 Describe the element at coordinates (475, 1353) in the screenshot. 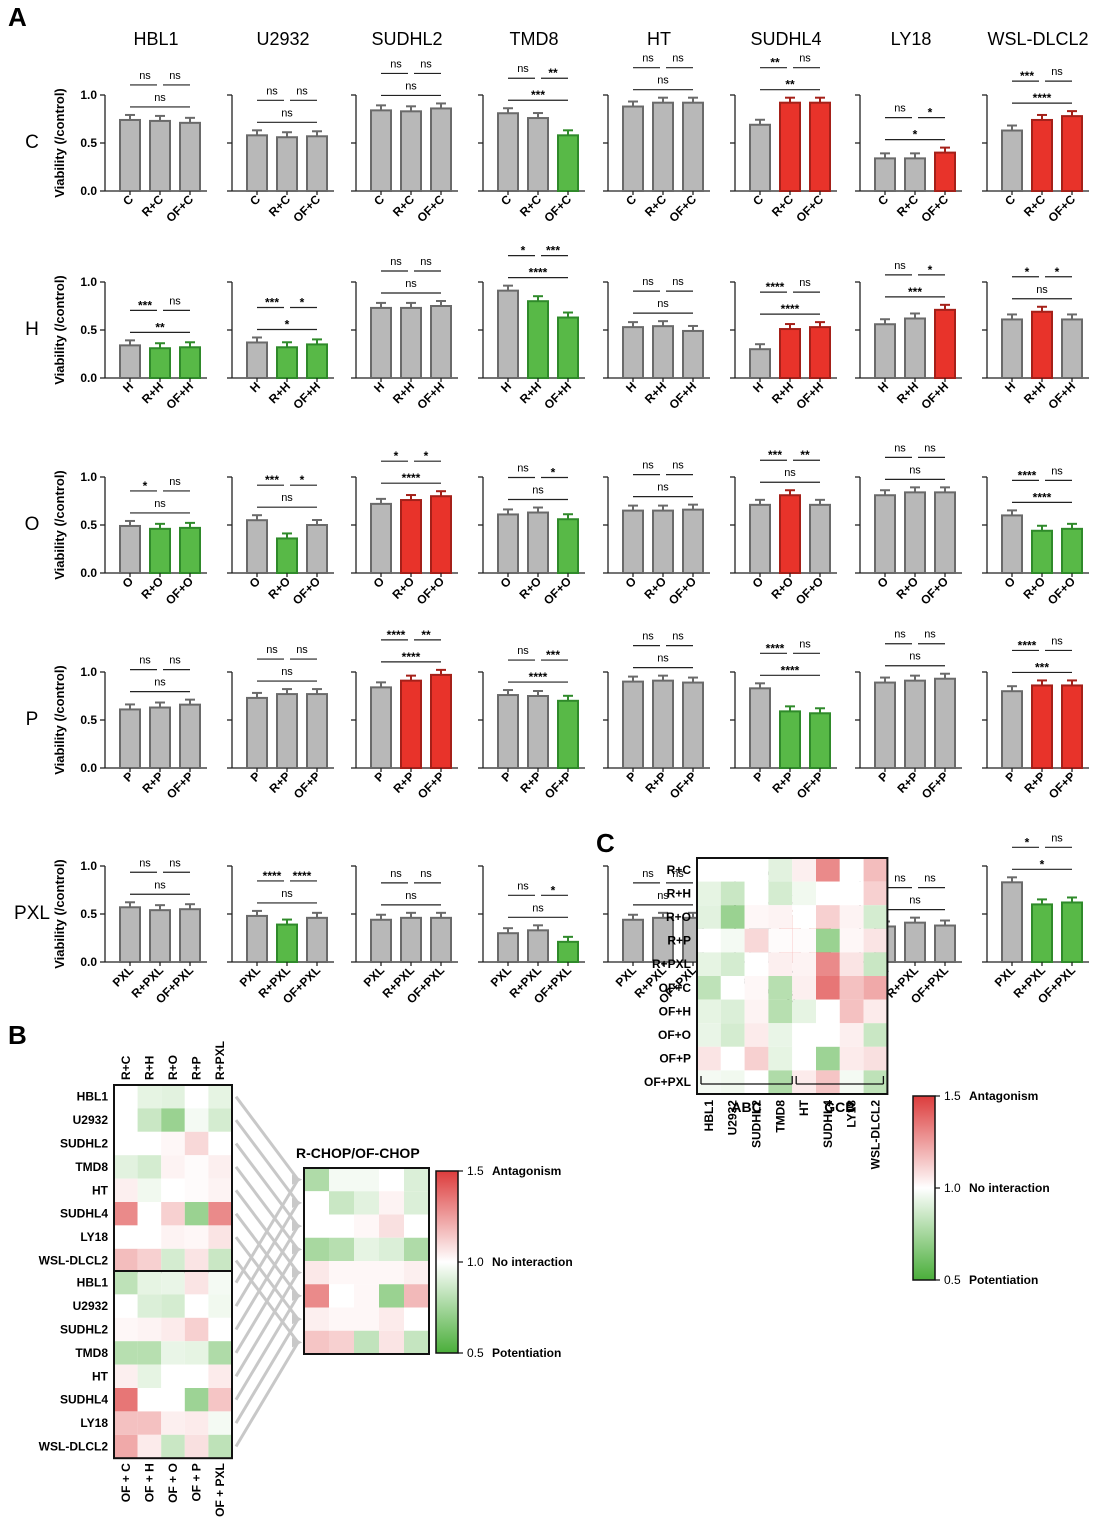

I see `legend-value: 0.5` at that location.